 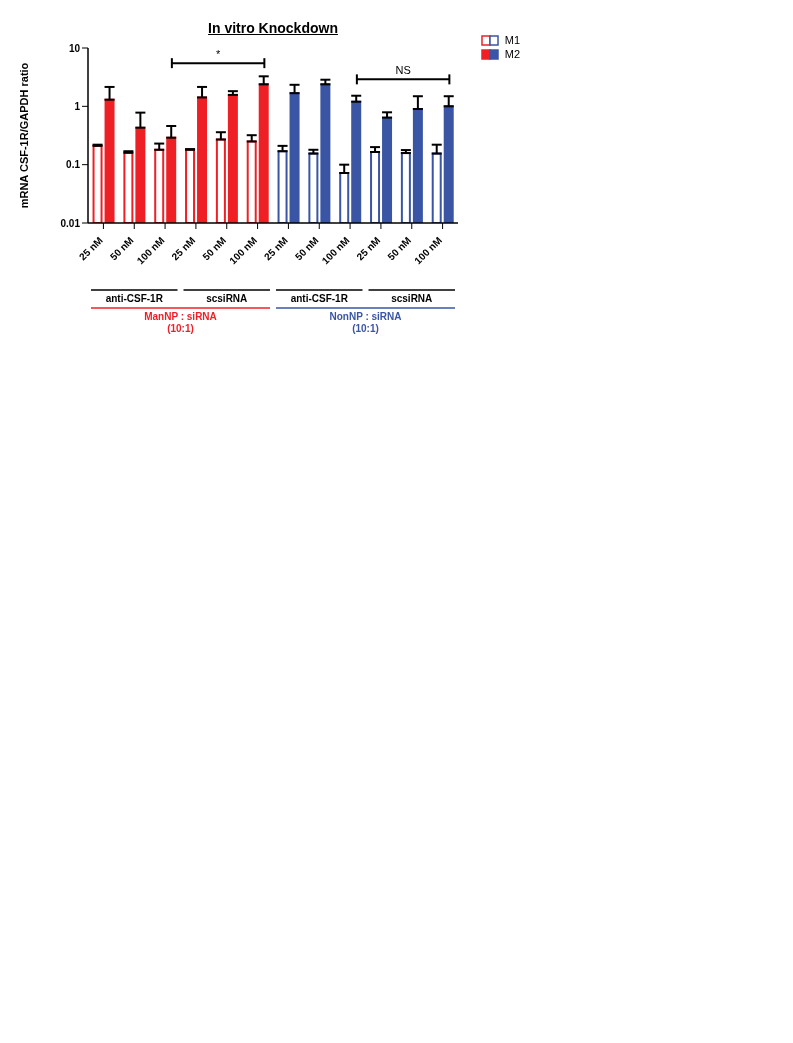 What do you see at coordinates (512, 40) in the screenshot?
I see `legend-label: M1` at bounding box center [512, 40].